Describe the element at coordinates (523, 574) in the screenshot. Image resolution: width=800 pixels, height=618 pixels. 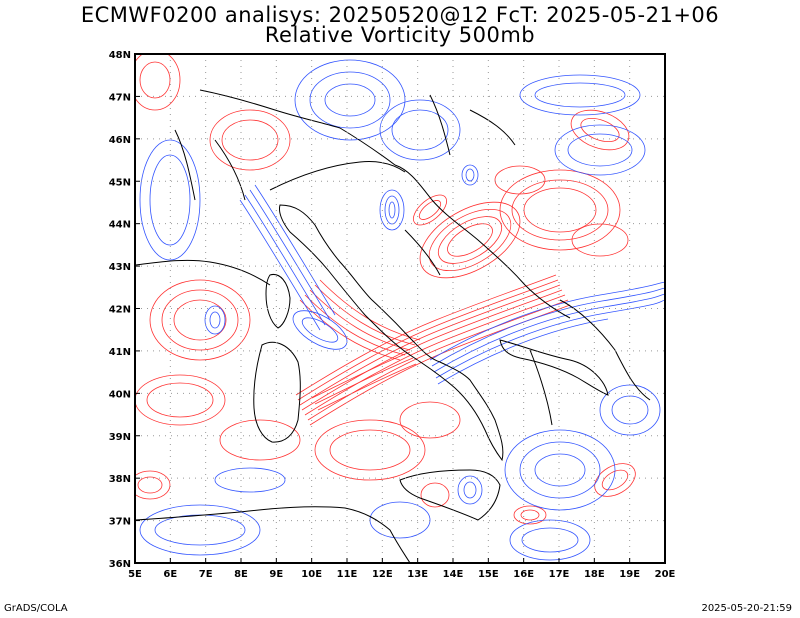
I see `lon-tick-label: 16E` at that location.